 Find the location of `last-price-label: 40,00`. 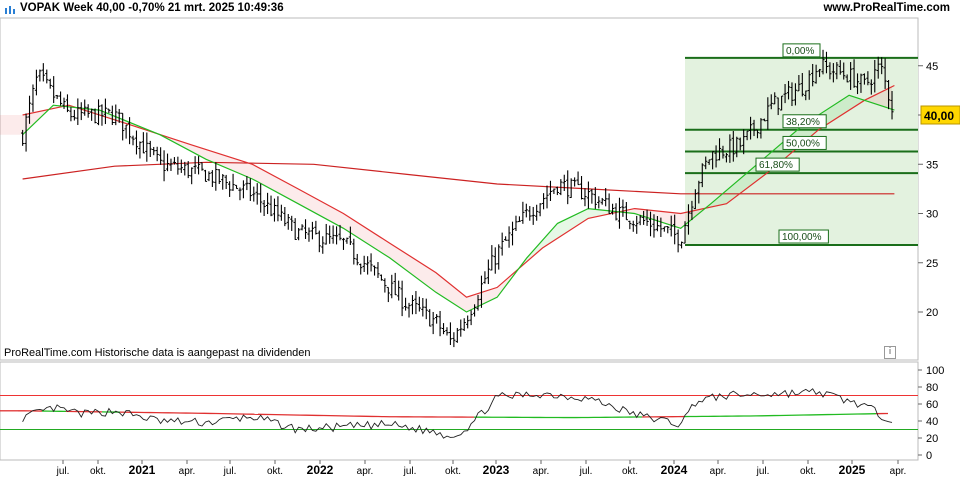

last-price-label: 40,00 is located at coordinates (939, 116).